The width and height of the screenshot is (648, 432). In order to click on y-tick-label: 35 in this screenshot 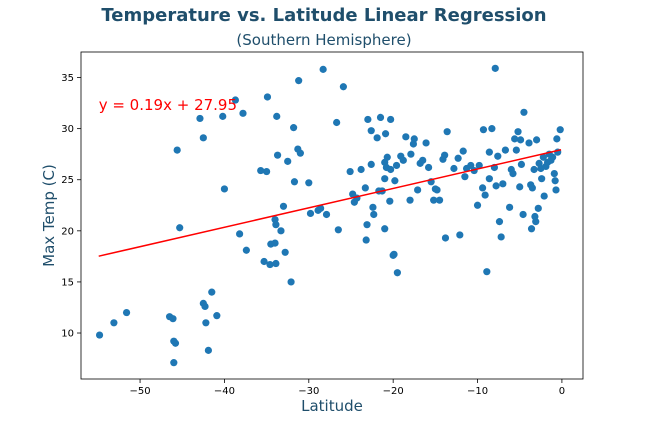, I will do `click(67, 78)`.